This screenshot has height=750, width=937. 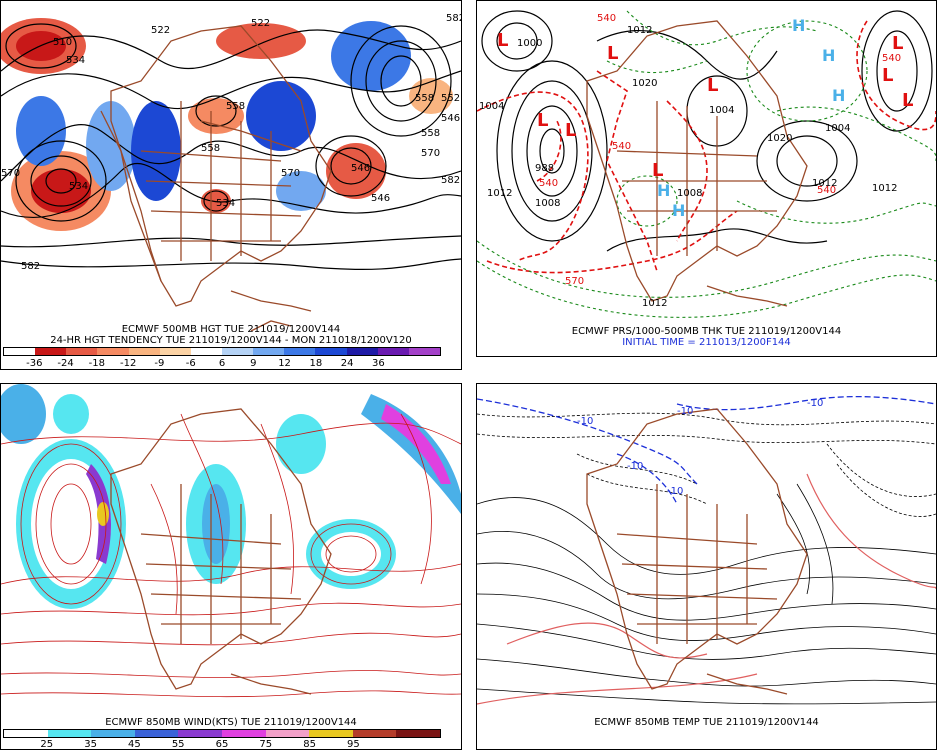 I want to click on colorbar-label: 45, so click(x=134, y=744).